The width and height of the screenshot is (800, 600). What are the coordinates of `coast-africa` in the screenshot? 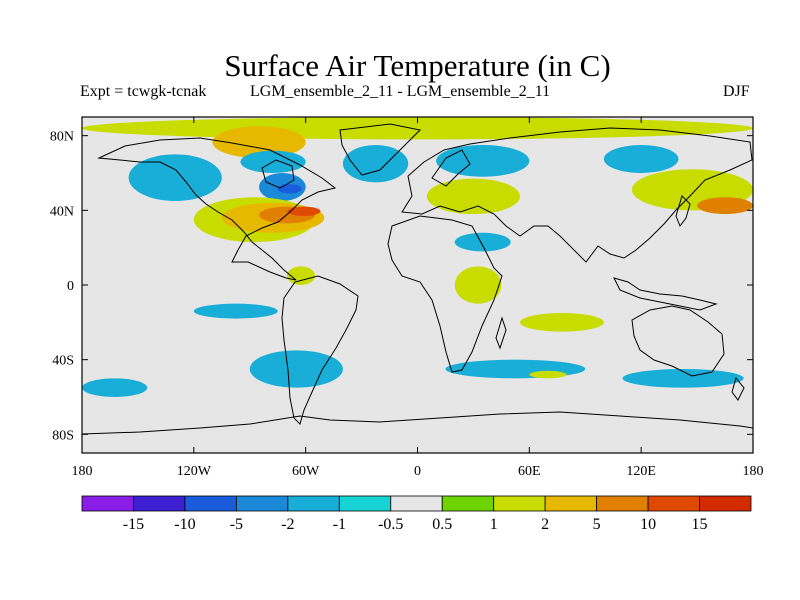 It's located at (445, 294).